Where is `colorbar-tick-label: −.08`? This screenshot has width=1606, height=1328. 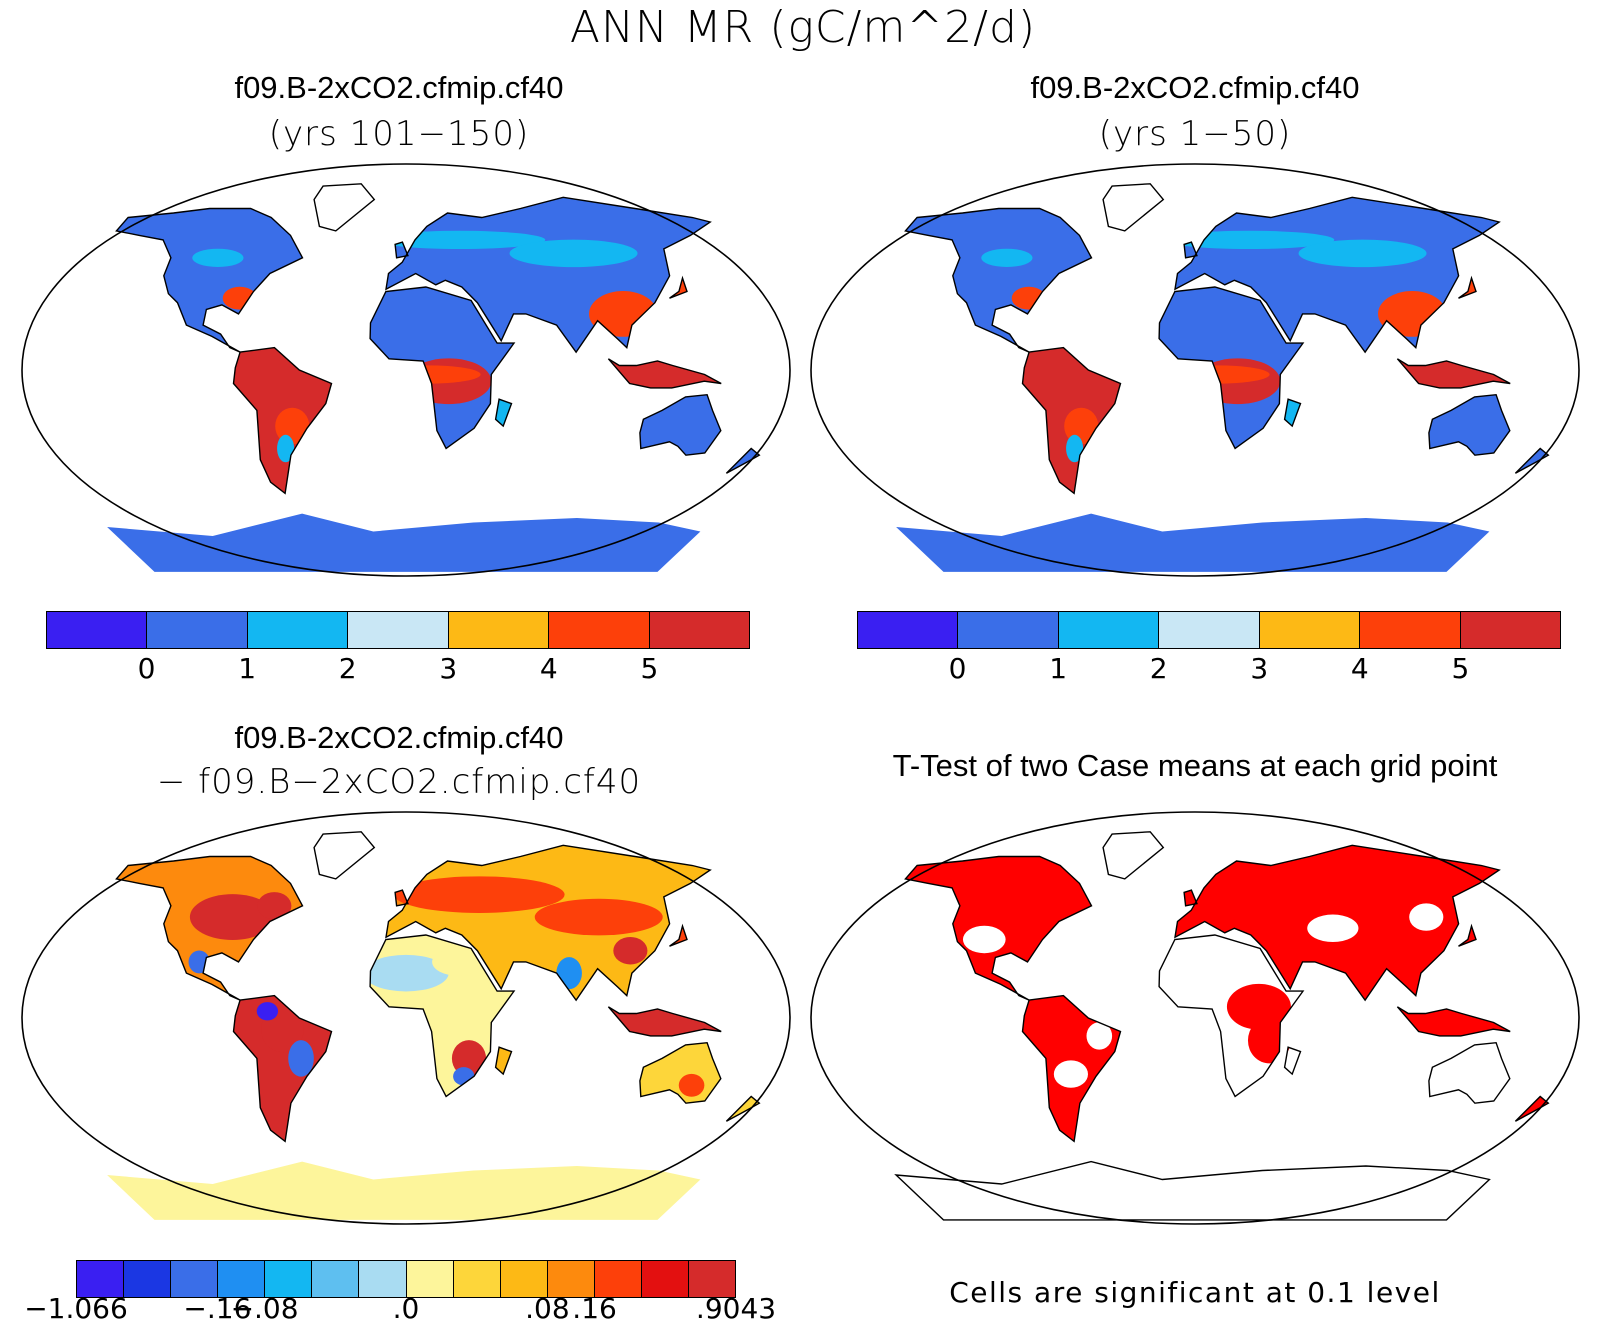 colorbar-tick-label: −.08 is located at coordinates (264, 1308).